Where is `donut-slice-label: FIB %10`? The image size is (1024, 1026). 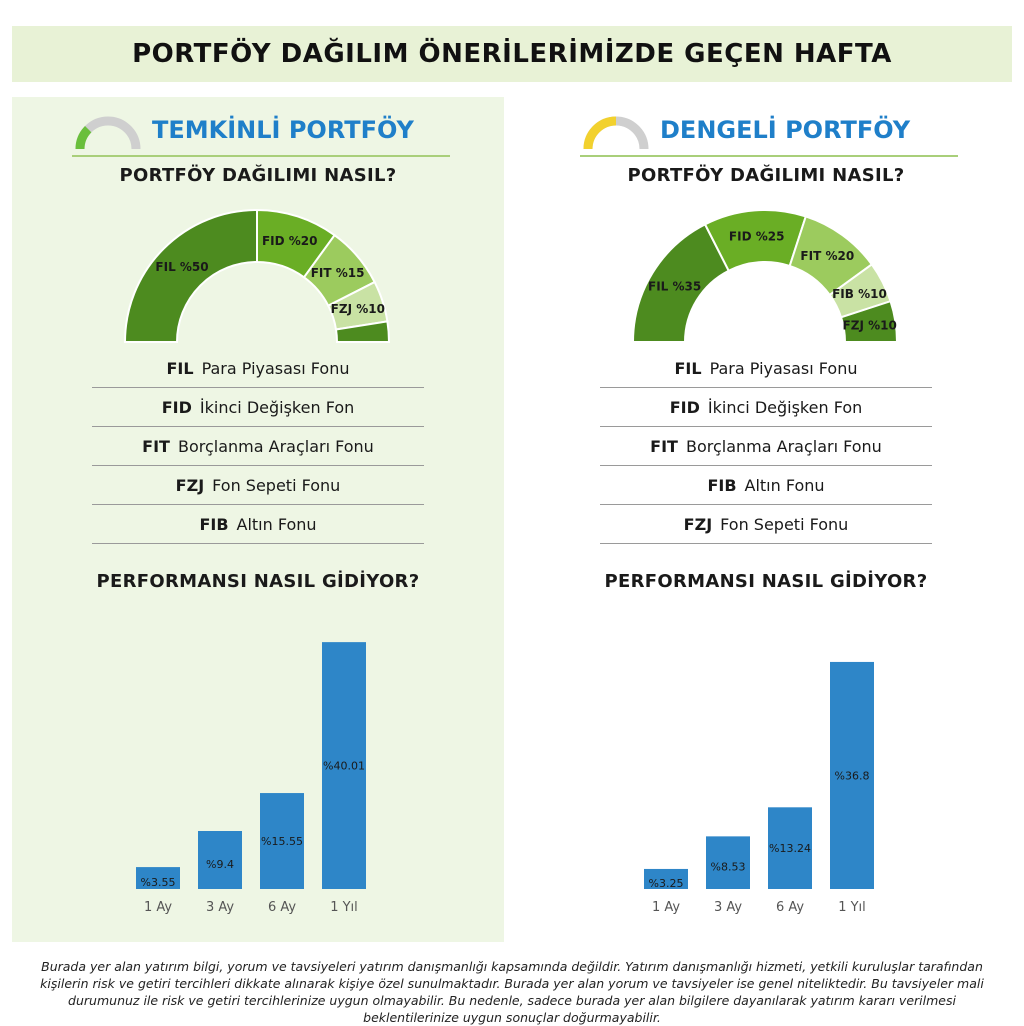 donut-slice-label: FIB %10 is located at coordinates (859, 294).